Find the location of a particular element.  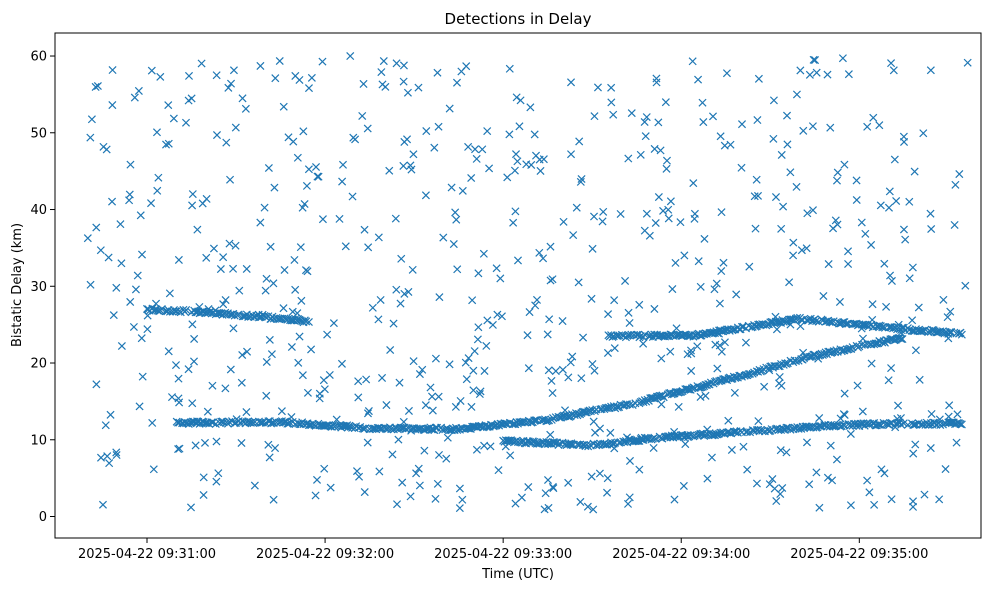

y-axis: 0 10 20 30 40 50 60 is located at coordinates (42, 287).